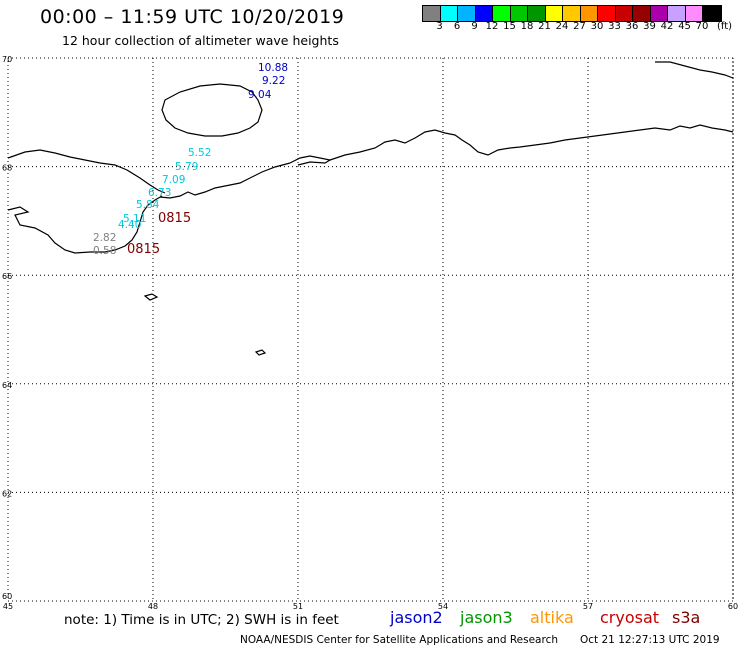 This screenshot has height=650, width=740. I want to click on latitude-label: 62, so click(7, 493).